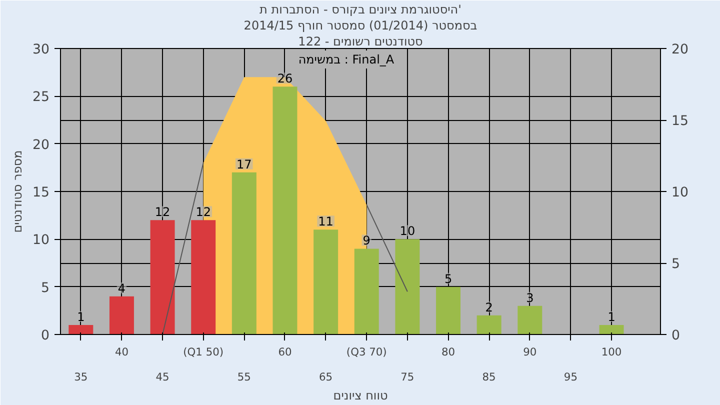 This screenshot has height=405, width=720. What do you see at coordinates (244, 164) in the screenshot?
I see `data-label: 17` at bounding box center [244, 164].